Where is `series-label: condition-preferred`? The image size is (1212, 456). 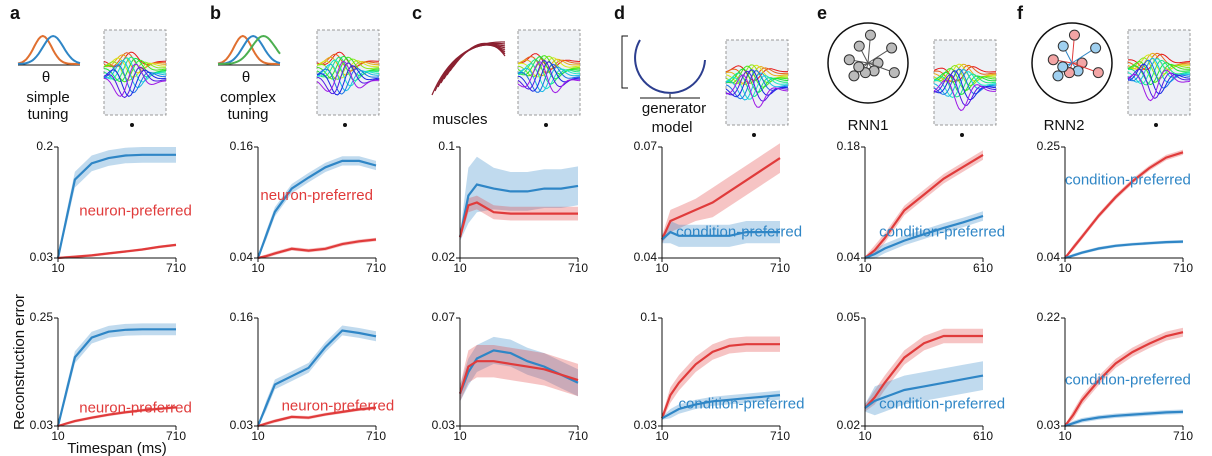
series-label: condition-preferred is located at coordinates (739, 231).